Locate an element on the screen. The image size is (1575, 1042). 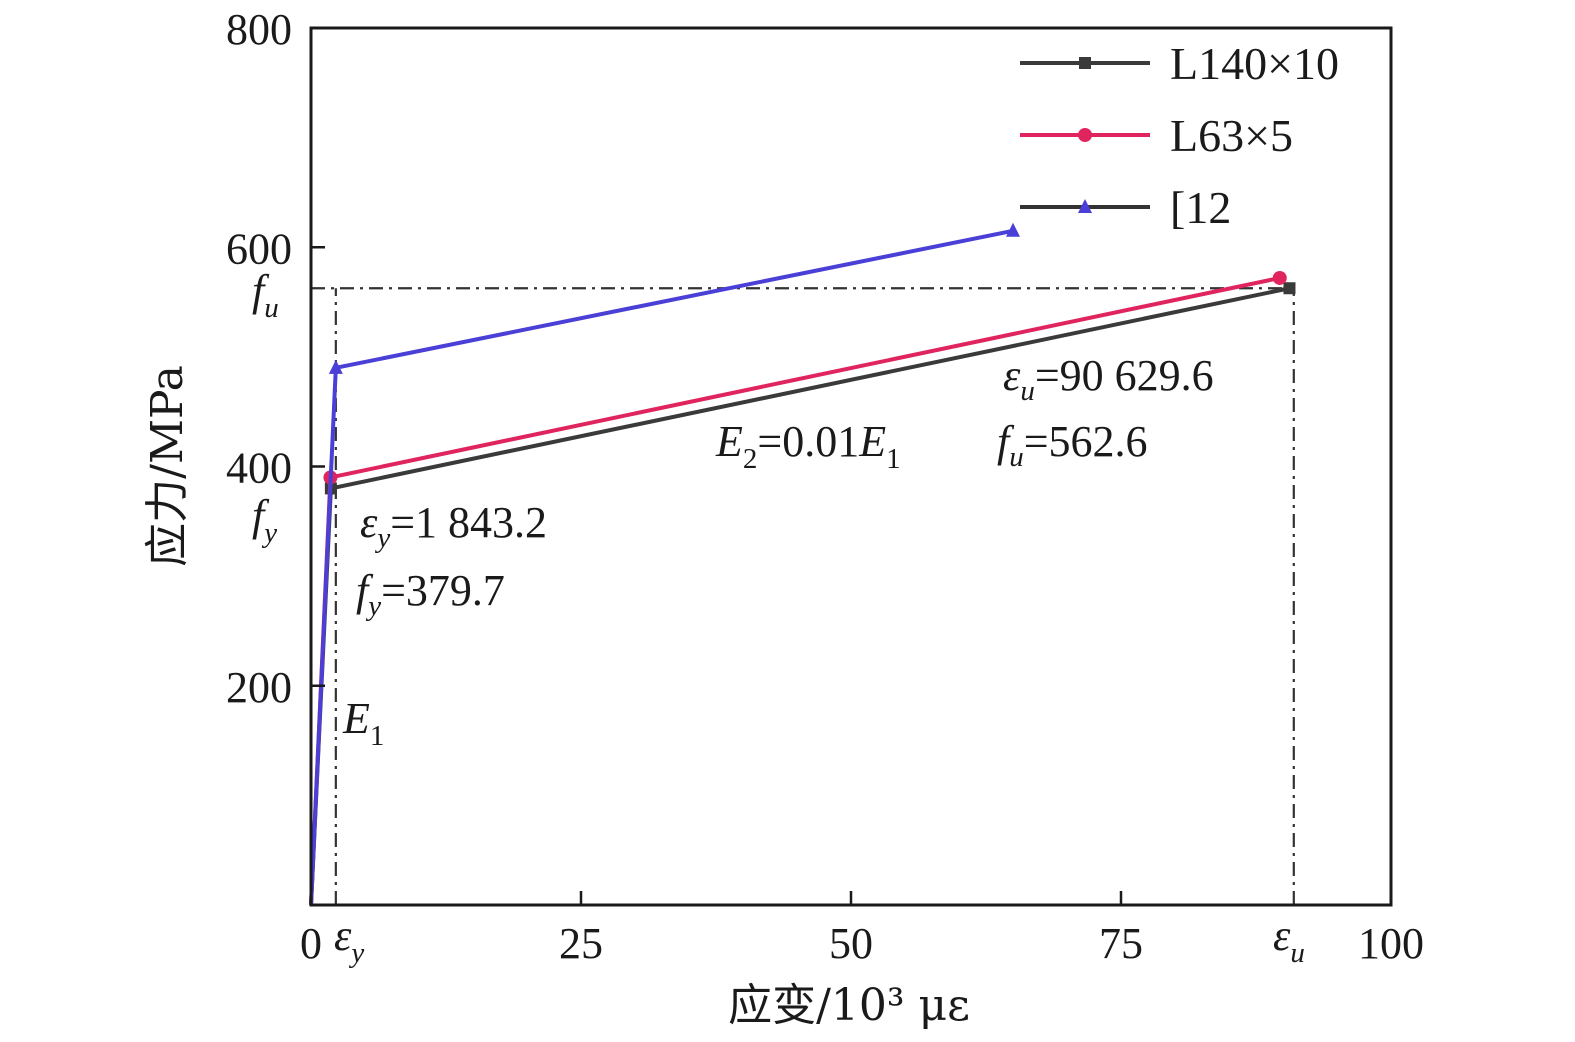
legend-label-2: [12 is located at coordinates (1200, 207).